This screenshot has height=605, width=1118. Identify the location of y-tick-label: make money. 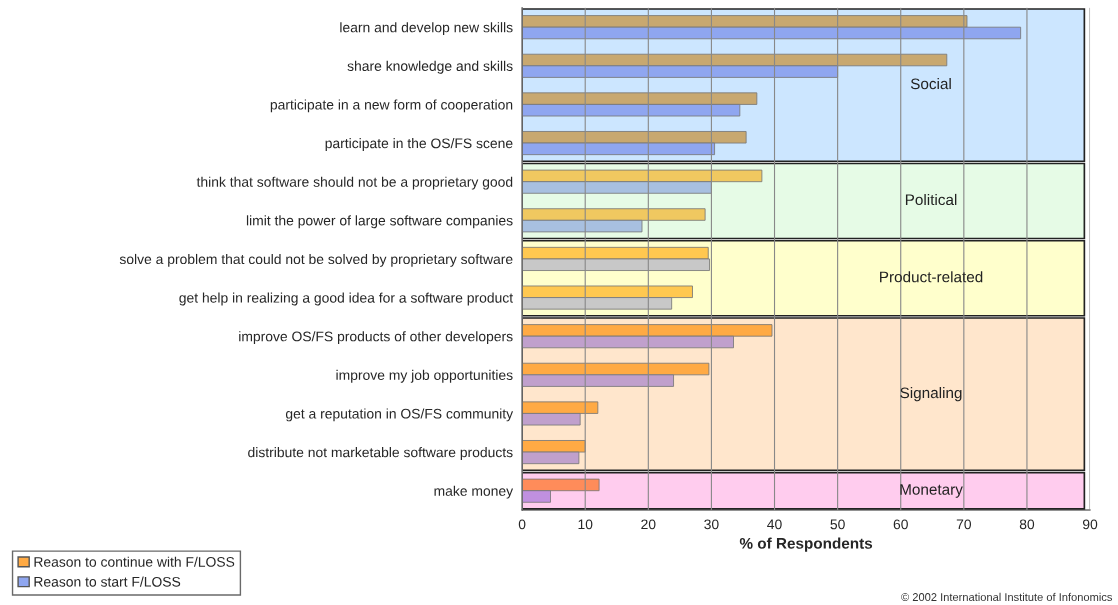
(474, 492).